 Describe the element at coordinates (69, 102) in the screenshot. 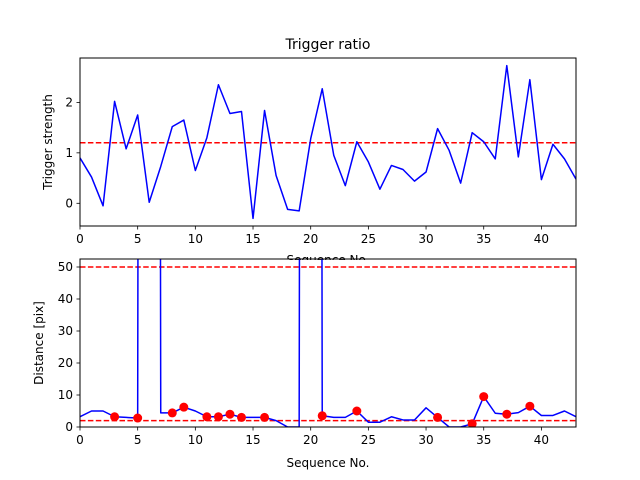

I see `y-tick-label: 2` at that location.